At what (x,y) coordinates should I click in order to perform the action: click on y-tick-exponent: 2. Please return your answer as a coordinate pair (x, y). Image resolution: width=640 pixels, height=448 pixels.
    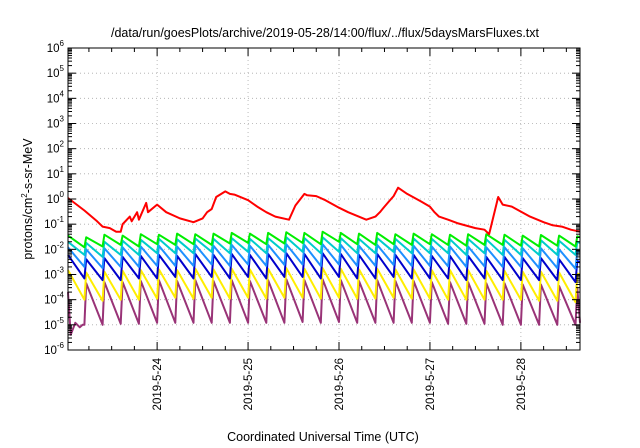
    Looking at the image, I should click on (62, 144).